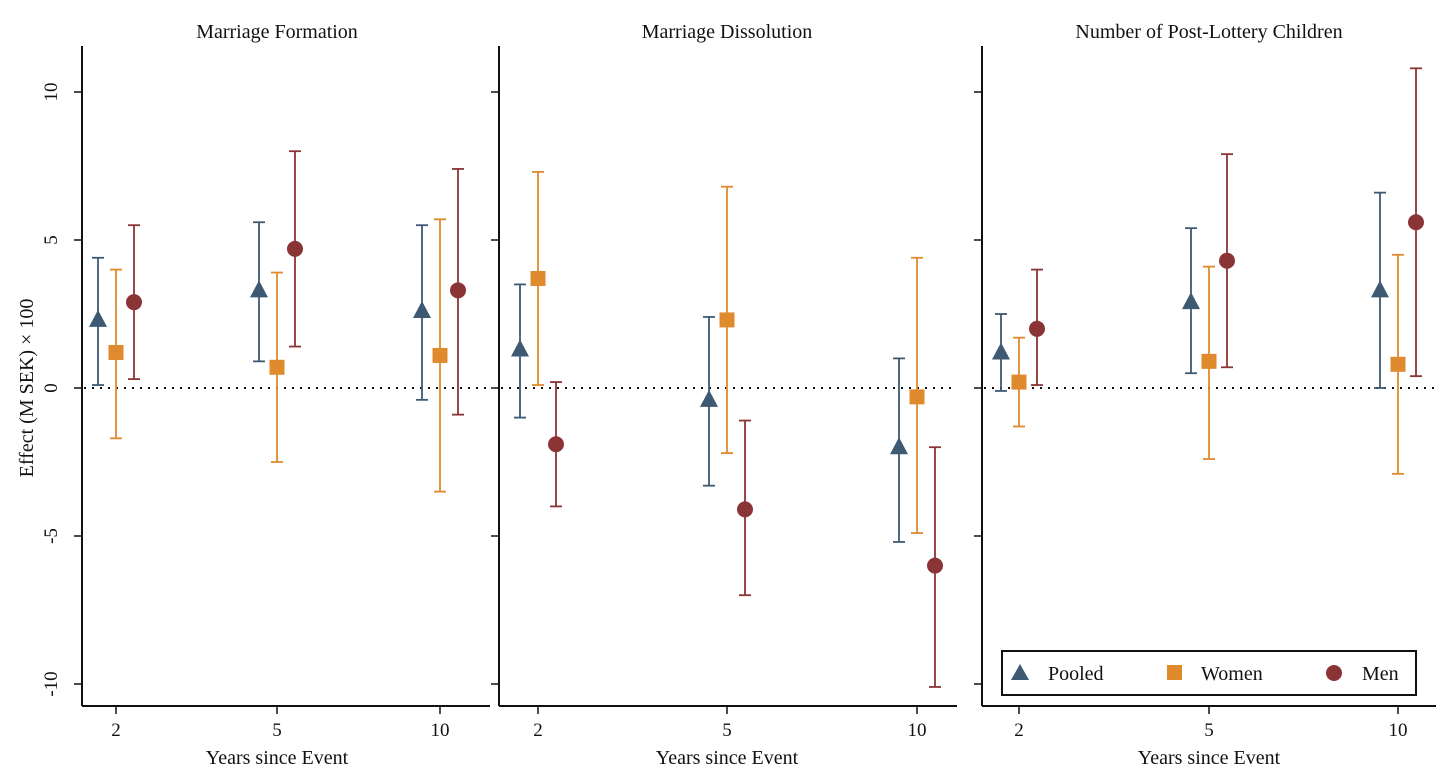 The image size is (1456, 783). What do you see at coordinates (1208, 32) in the screenshot?
I see `panel-title-post-lottery-children: Number of Post-Lottery Children` at bounding box center [1208, 32].